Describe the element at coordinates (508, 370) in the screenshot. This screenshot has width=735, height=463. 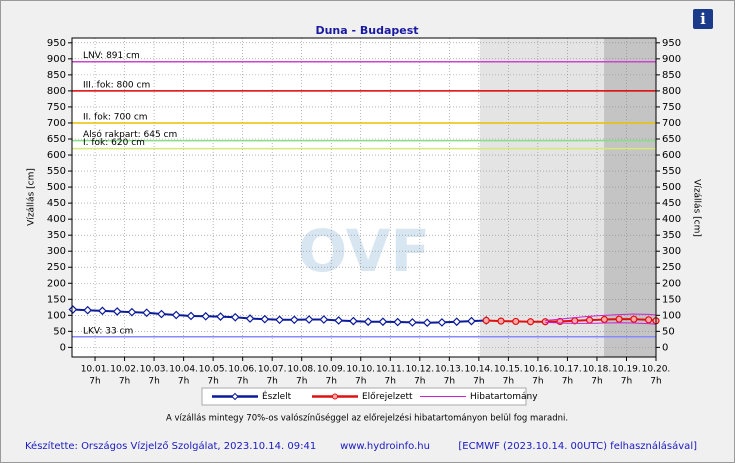
I see `x-tick-label: 10.15.` at that location.